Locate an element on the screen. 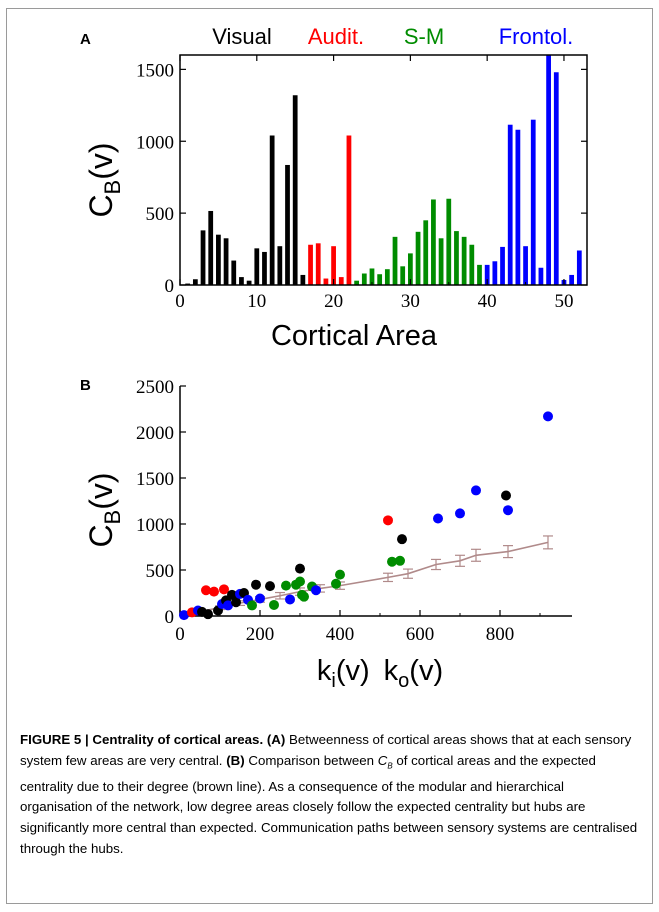 The width and height of the screenshot is (659, 912). panel-b-label: B is located at coordinates (85, 385).